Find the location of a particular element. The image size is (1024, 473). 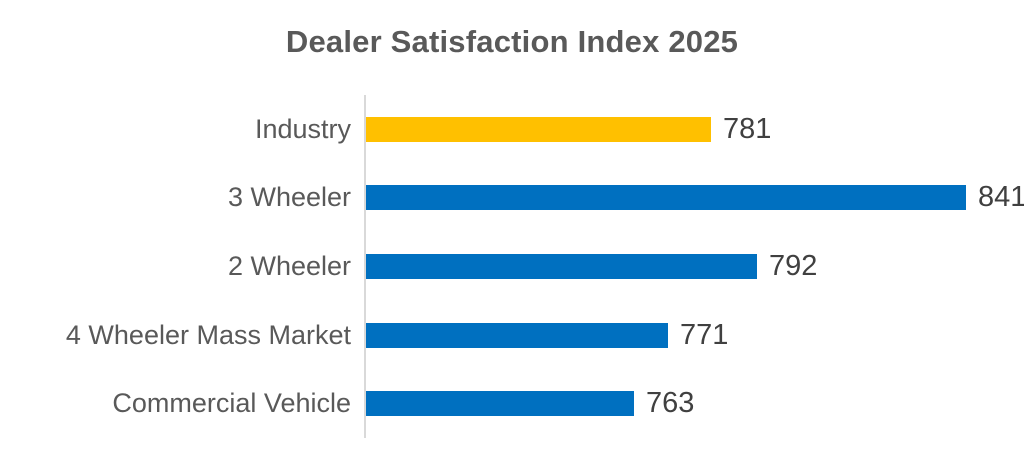

bar-row: 4 Wheeler Mass Market 771 is located at coordinates (512, 335).